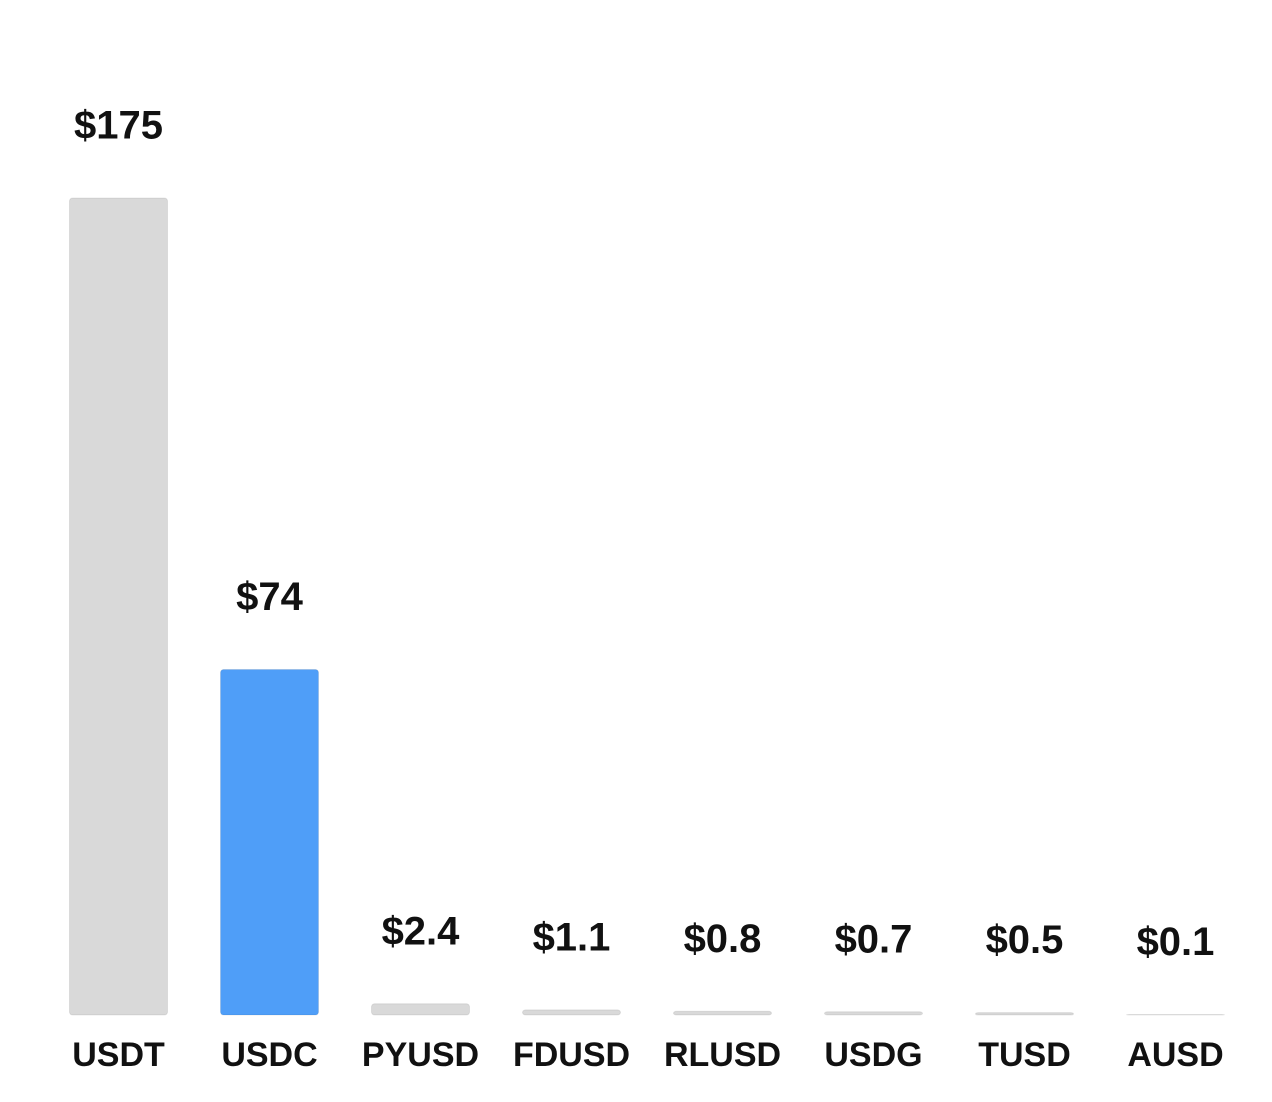 This screenshot has width=1272, height=1102. Describe the element at coordinates (420, 1055) in the screenshot. I see `x-tick-label: PYUSD` at that location.